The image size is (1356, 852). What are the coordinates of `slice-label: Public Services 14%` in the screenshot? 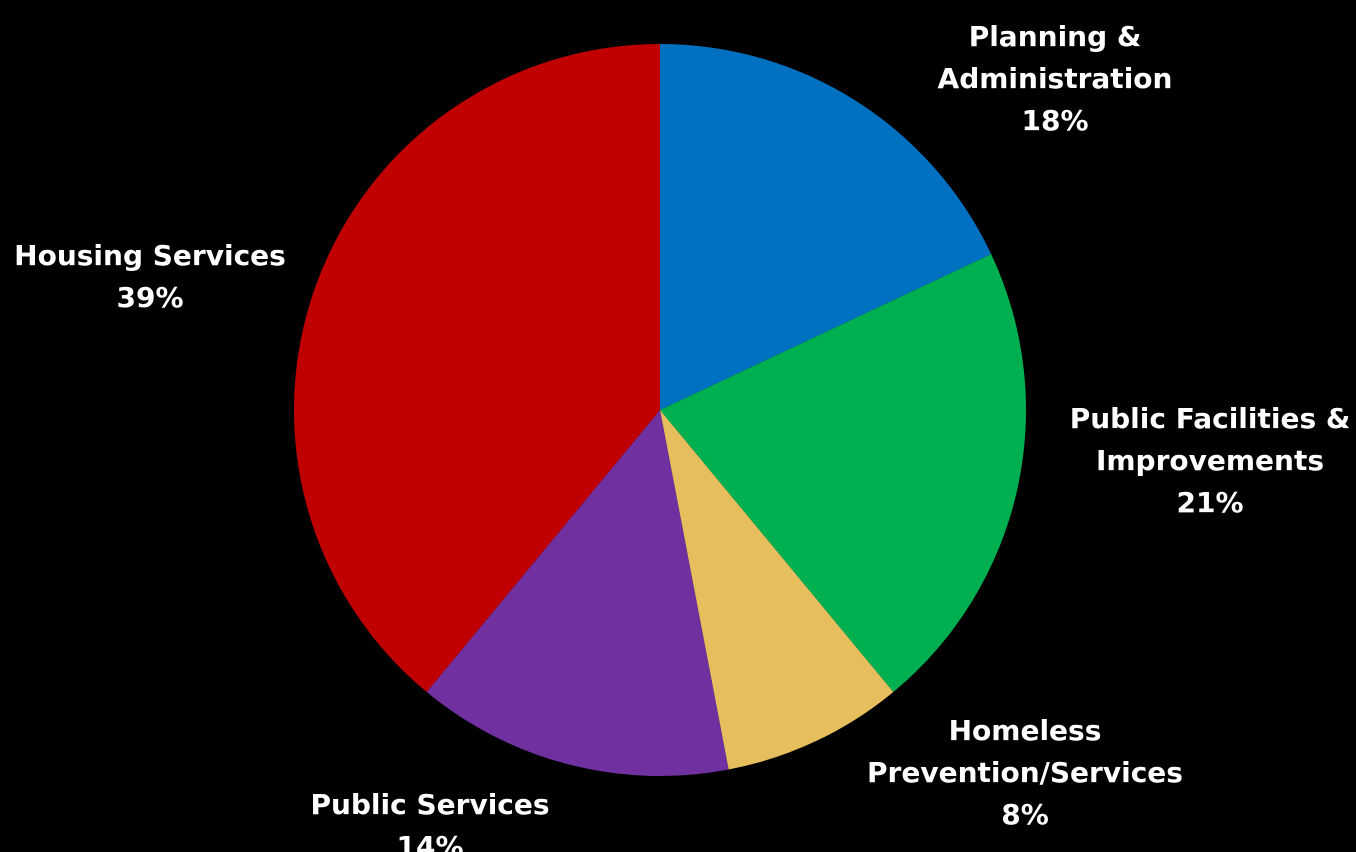 It's located at (429, 820).